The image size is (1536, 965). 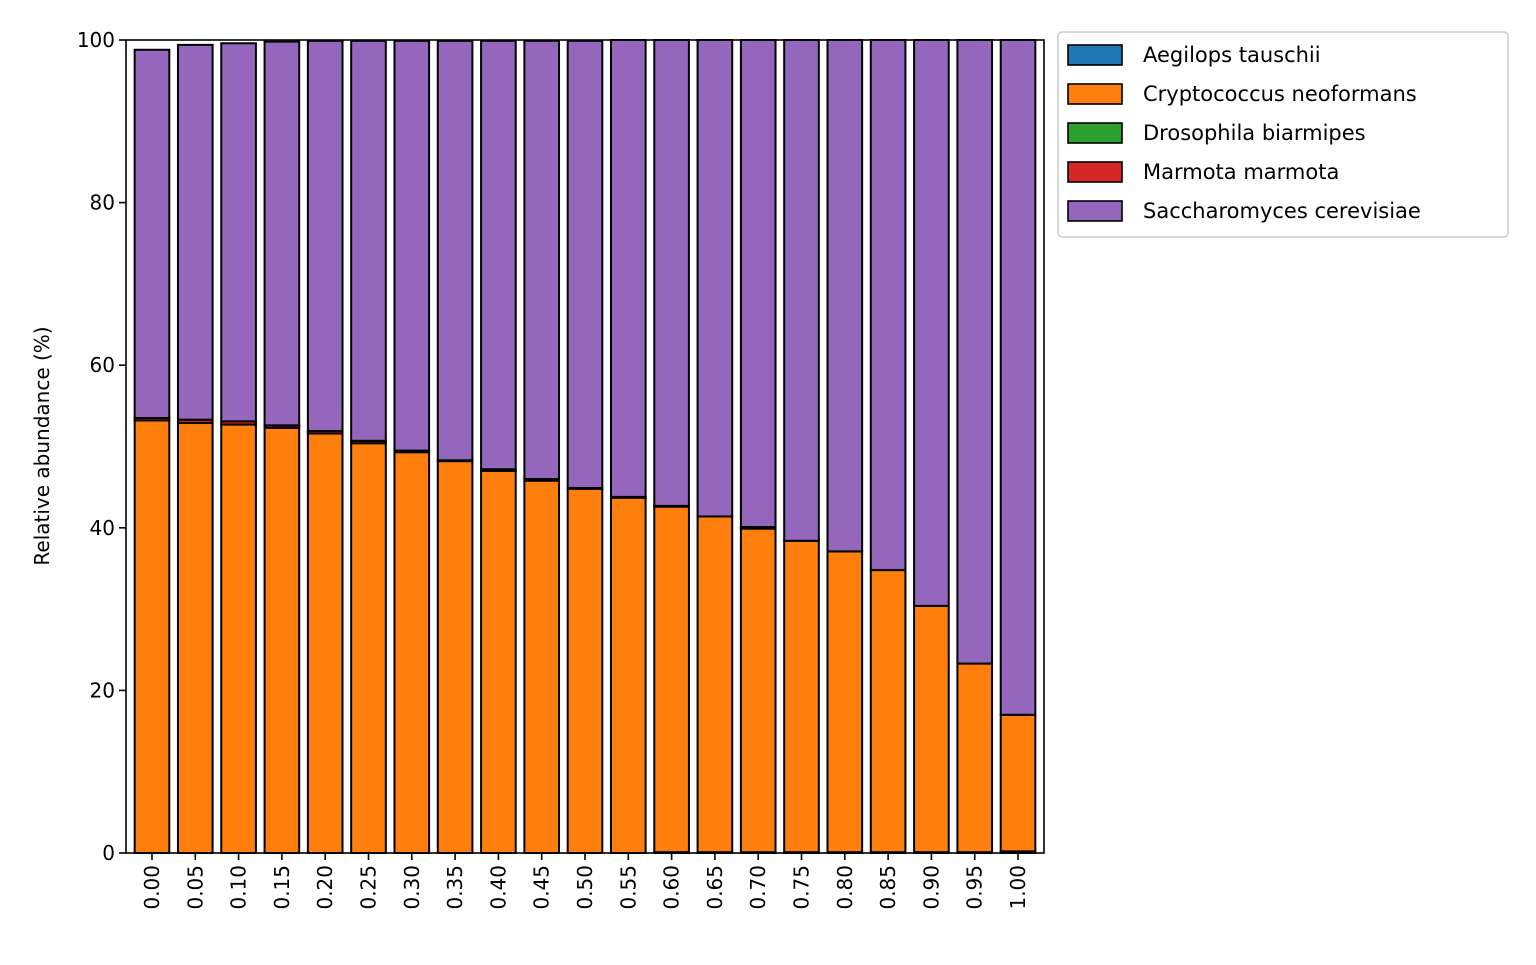 I want to click on y-tick-label-4: 80, so click(x=102, y=203).